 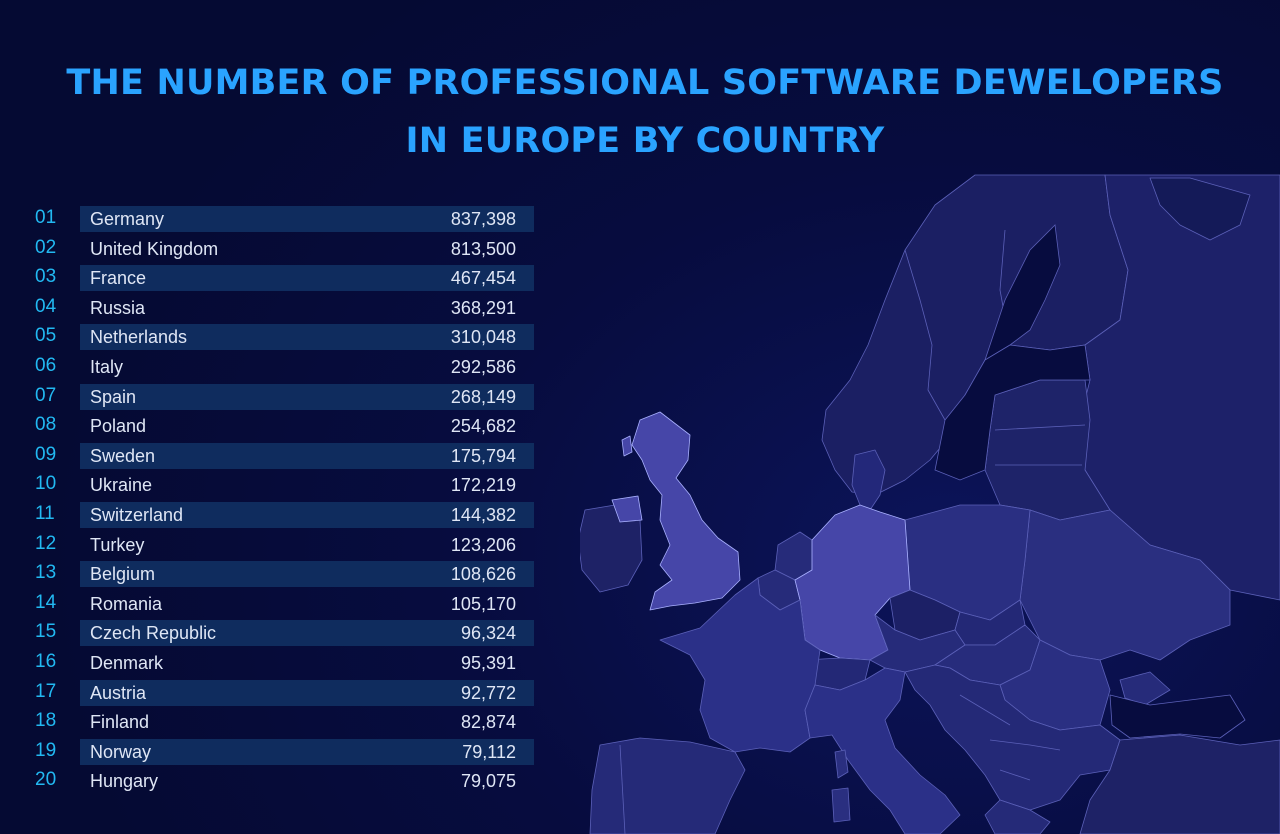 I want to click on table-row: 03 France 467,454, so click(x=285, y=279).